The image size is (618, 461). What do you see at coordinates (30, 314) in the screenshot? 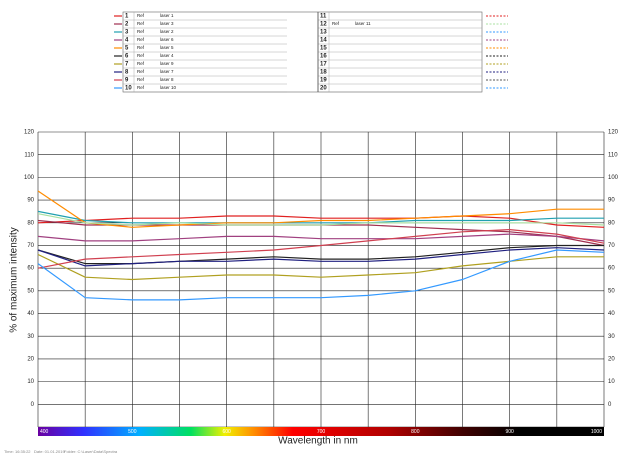
I see `y-tick-label: 40` at bounding box center [30, 314].